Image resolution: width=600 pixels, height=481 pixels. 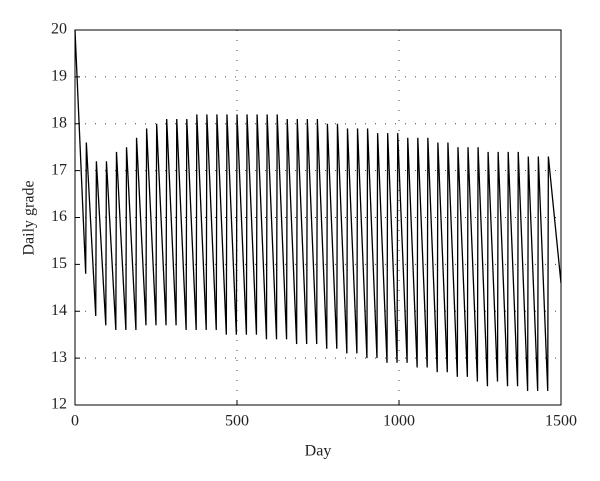 What do you see at coordinates (59, 216) in the screenshot?
I see `y-tick-label: 16` at bounding box center [59, 216].